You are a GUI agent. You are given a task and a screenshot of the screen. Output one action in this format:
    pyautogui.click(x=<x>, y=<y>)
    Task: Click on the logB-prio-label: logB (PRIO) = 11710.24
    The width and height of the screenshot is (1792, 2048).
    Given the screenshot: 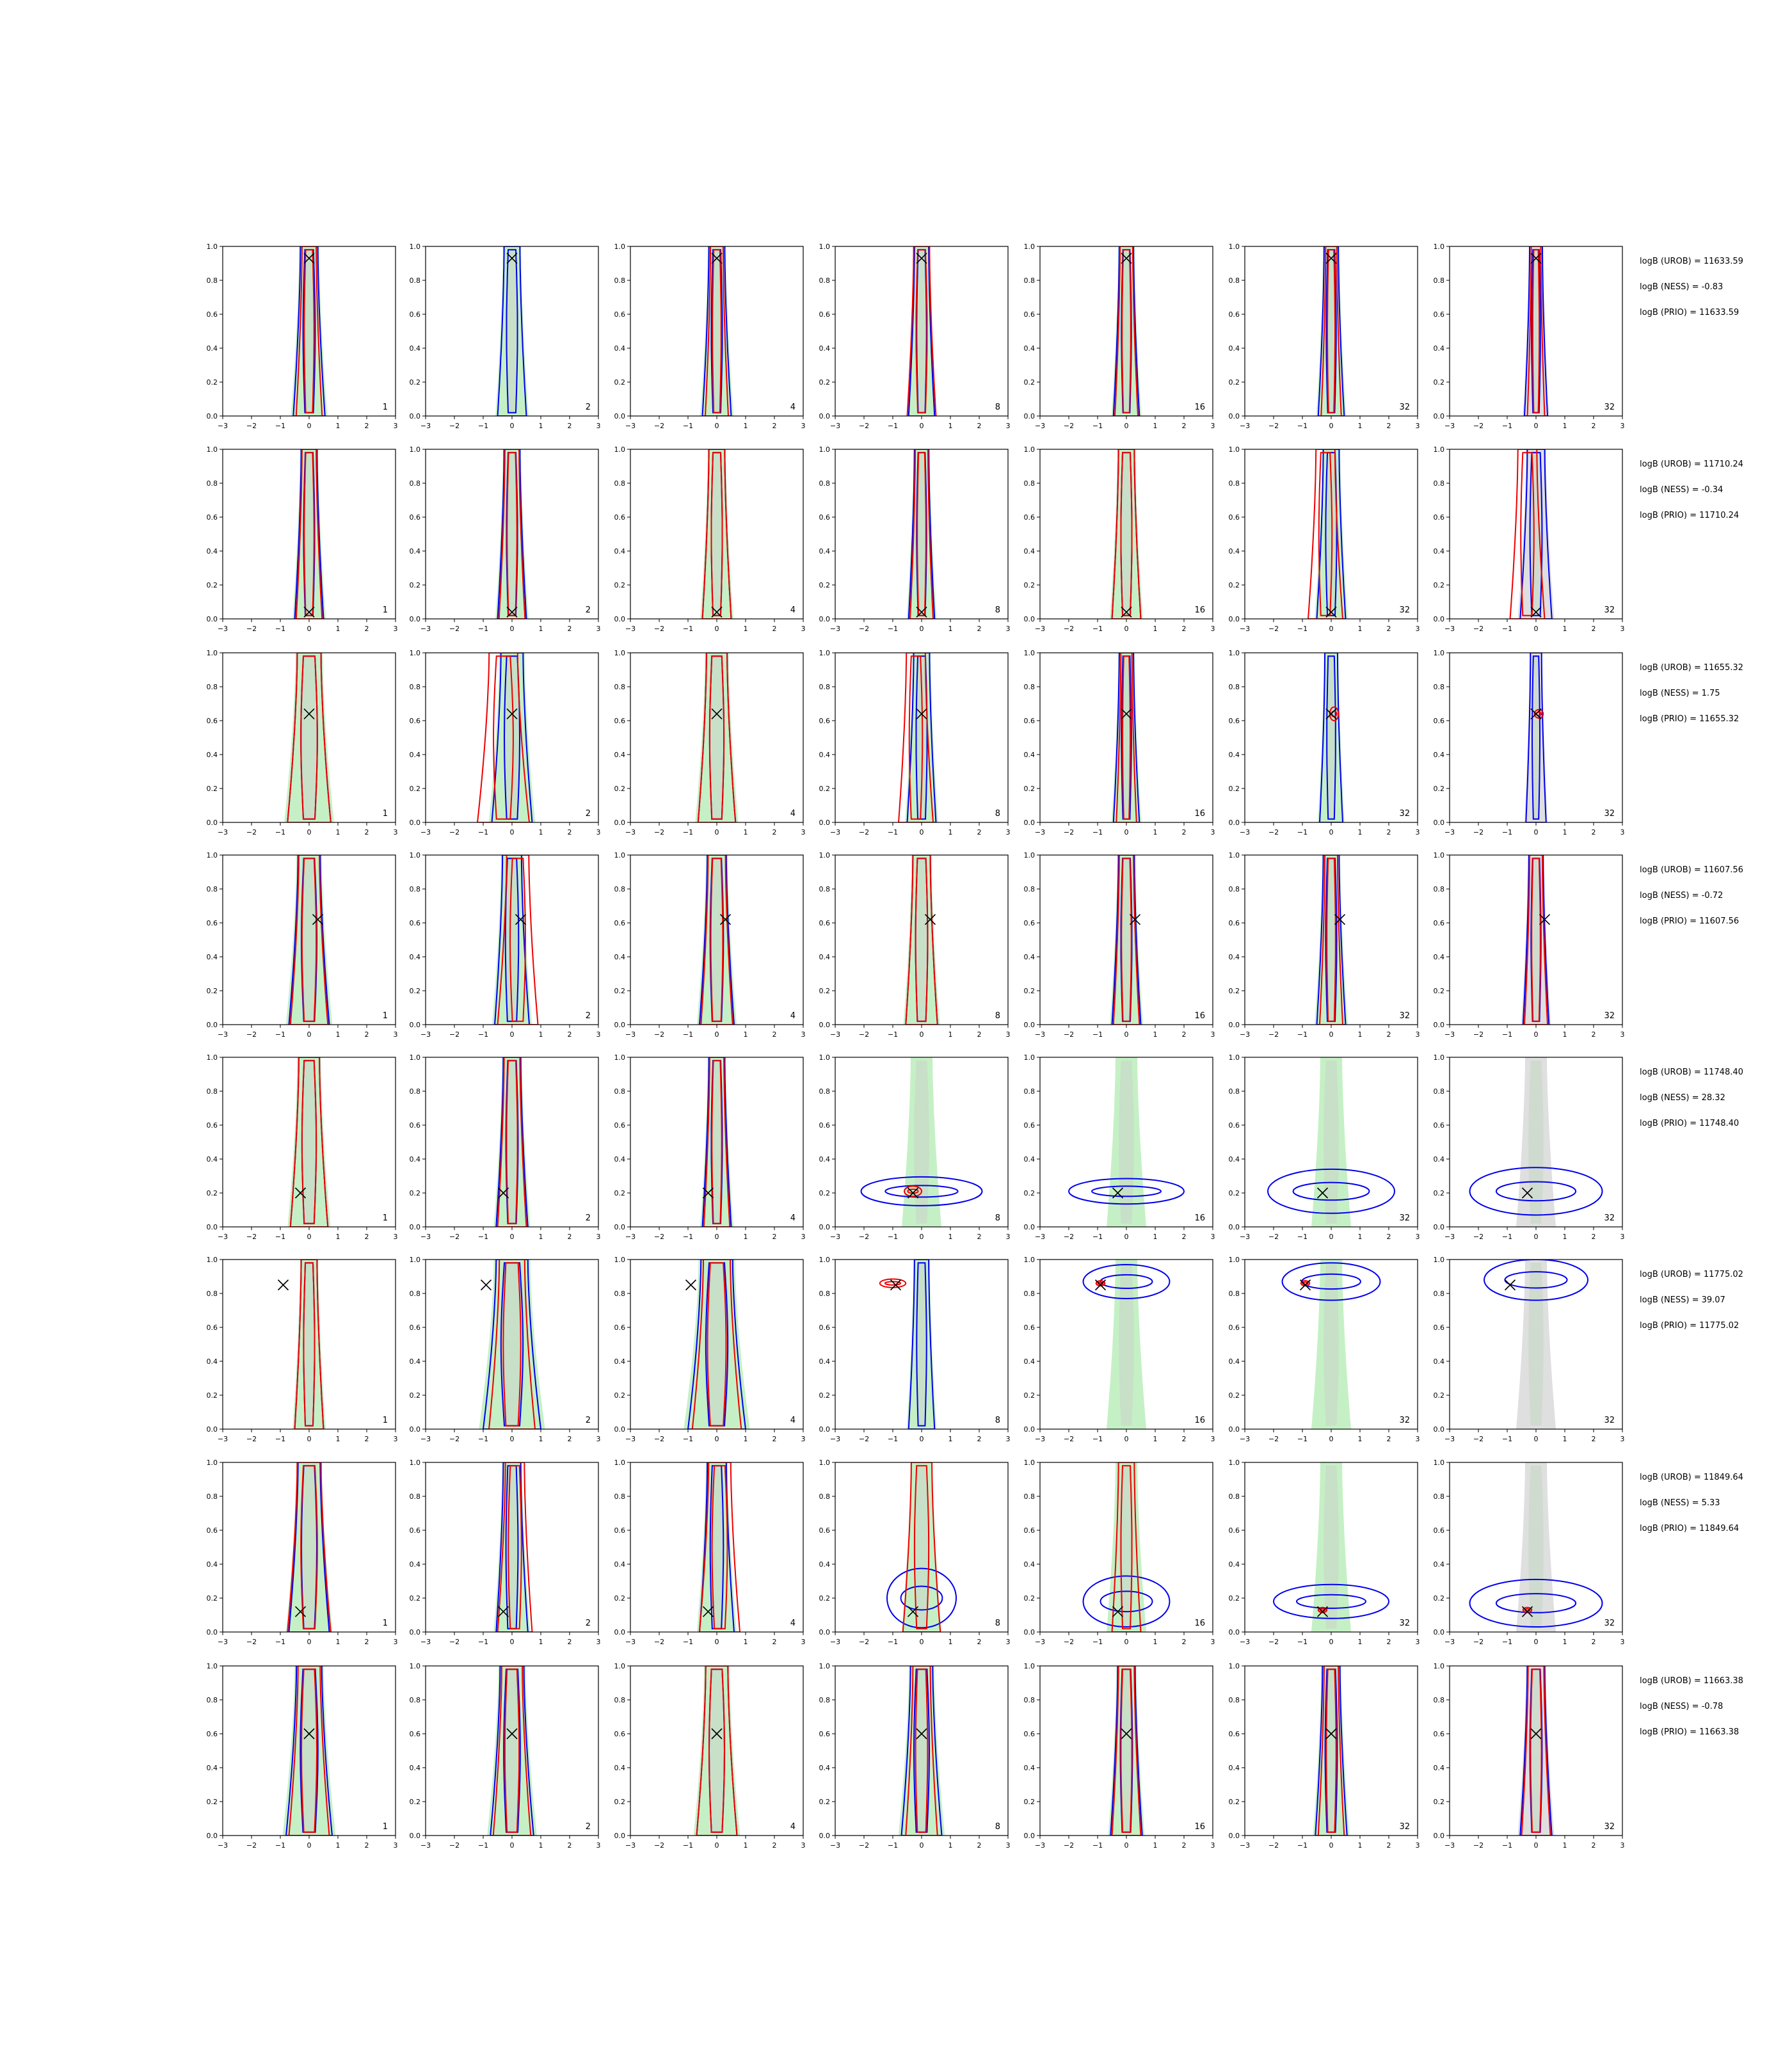 What is the action you would take?
    pyautogui.click(x=1689, y=515)
    